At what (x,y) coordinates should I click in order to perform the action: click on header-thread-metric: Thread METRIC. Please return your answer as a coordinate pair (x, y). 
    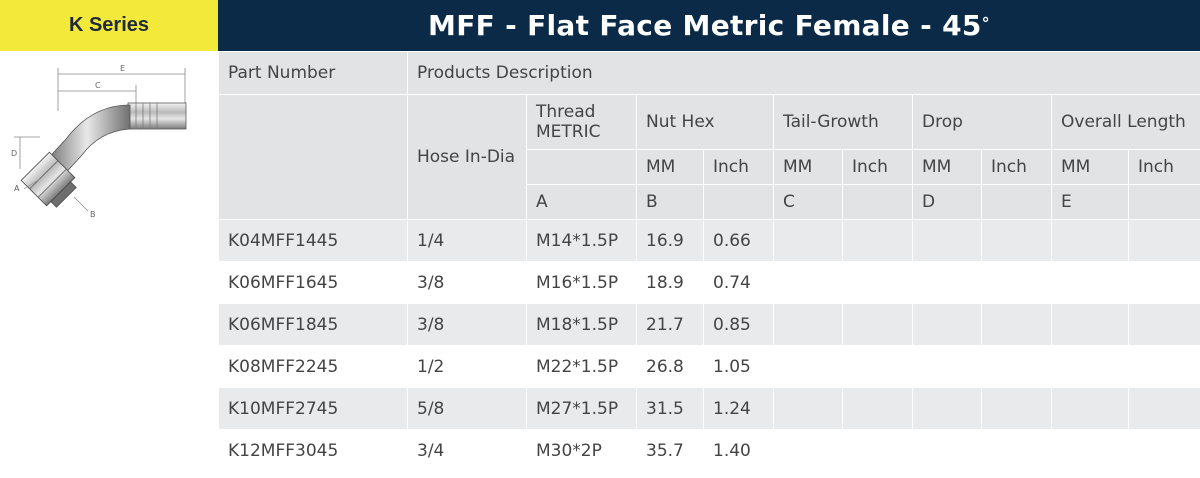
    Looking at the image, I should click on (582, 122).